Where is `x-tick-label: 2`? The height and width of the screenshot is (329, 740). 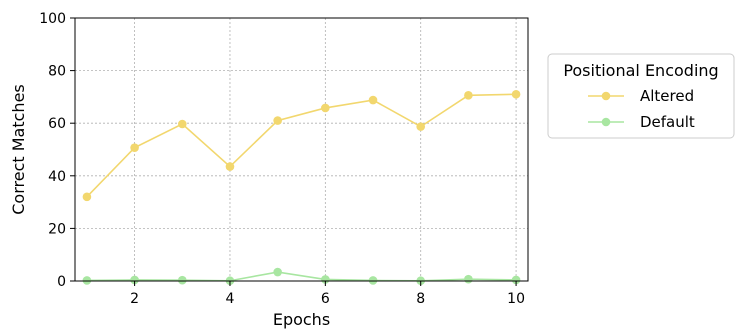
x-tick-label: 2 is located at coordinates (134, 299).